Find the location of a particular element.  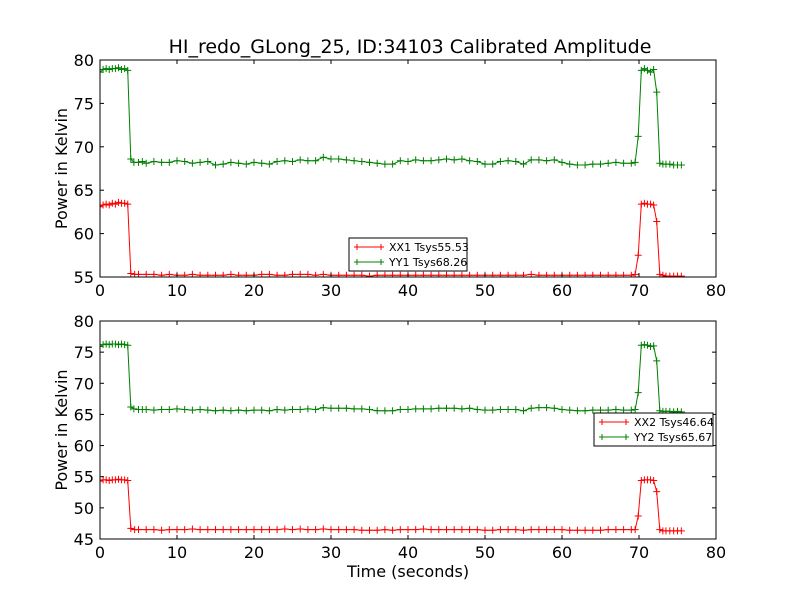

y-tick-label: 55 is located at coordinates (84, 477).